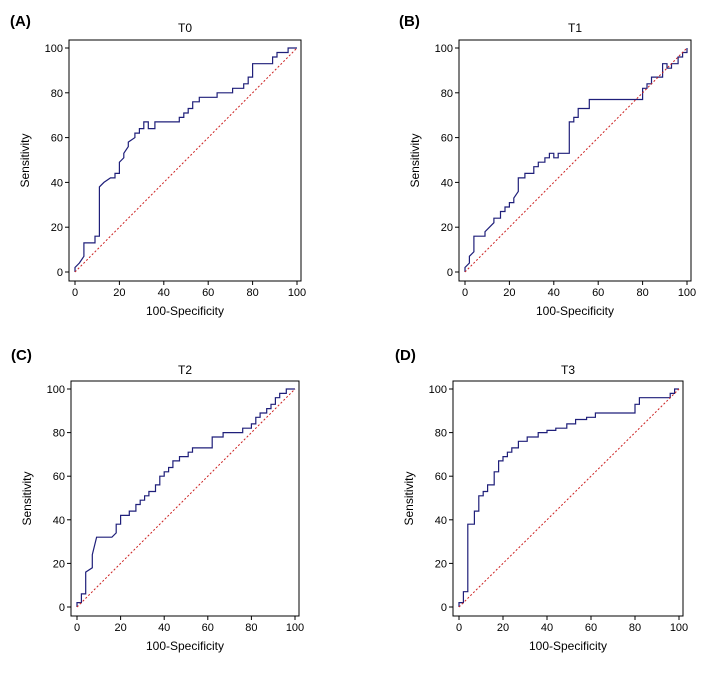 The height and width of the screenshot is (678, 709). Describe the element at coordinates (575, 28) in the screenshot. I see `chart-title: T1` at that location.